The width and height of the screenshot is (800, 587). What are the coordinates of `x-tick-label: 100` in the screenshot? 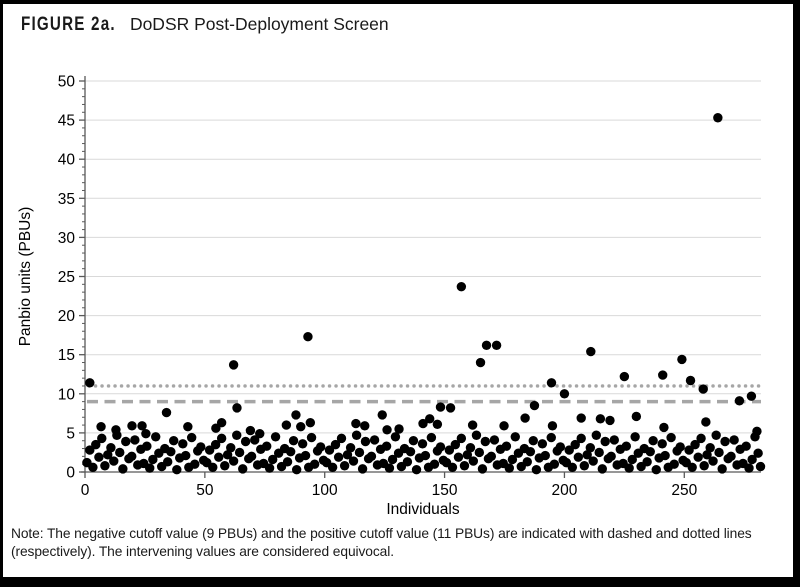 It's located at (325, 490).